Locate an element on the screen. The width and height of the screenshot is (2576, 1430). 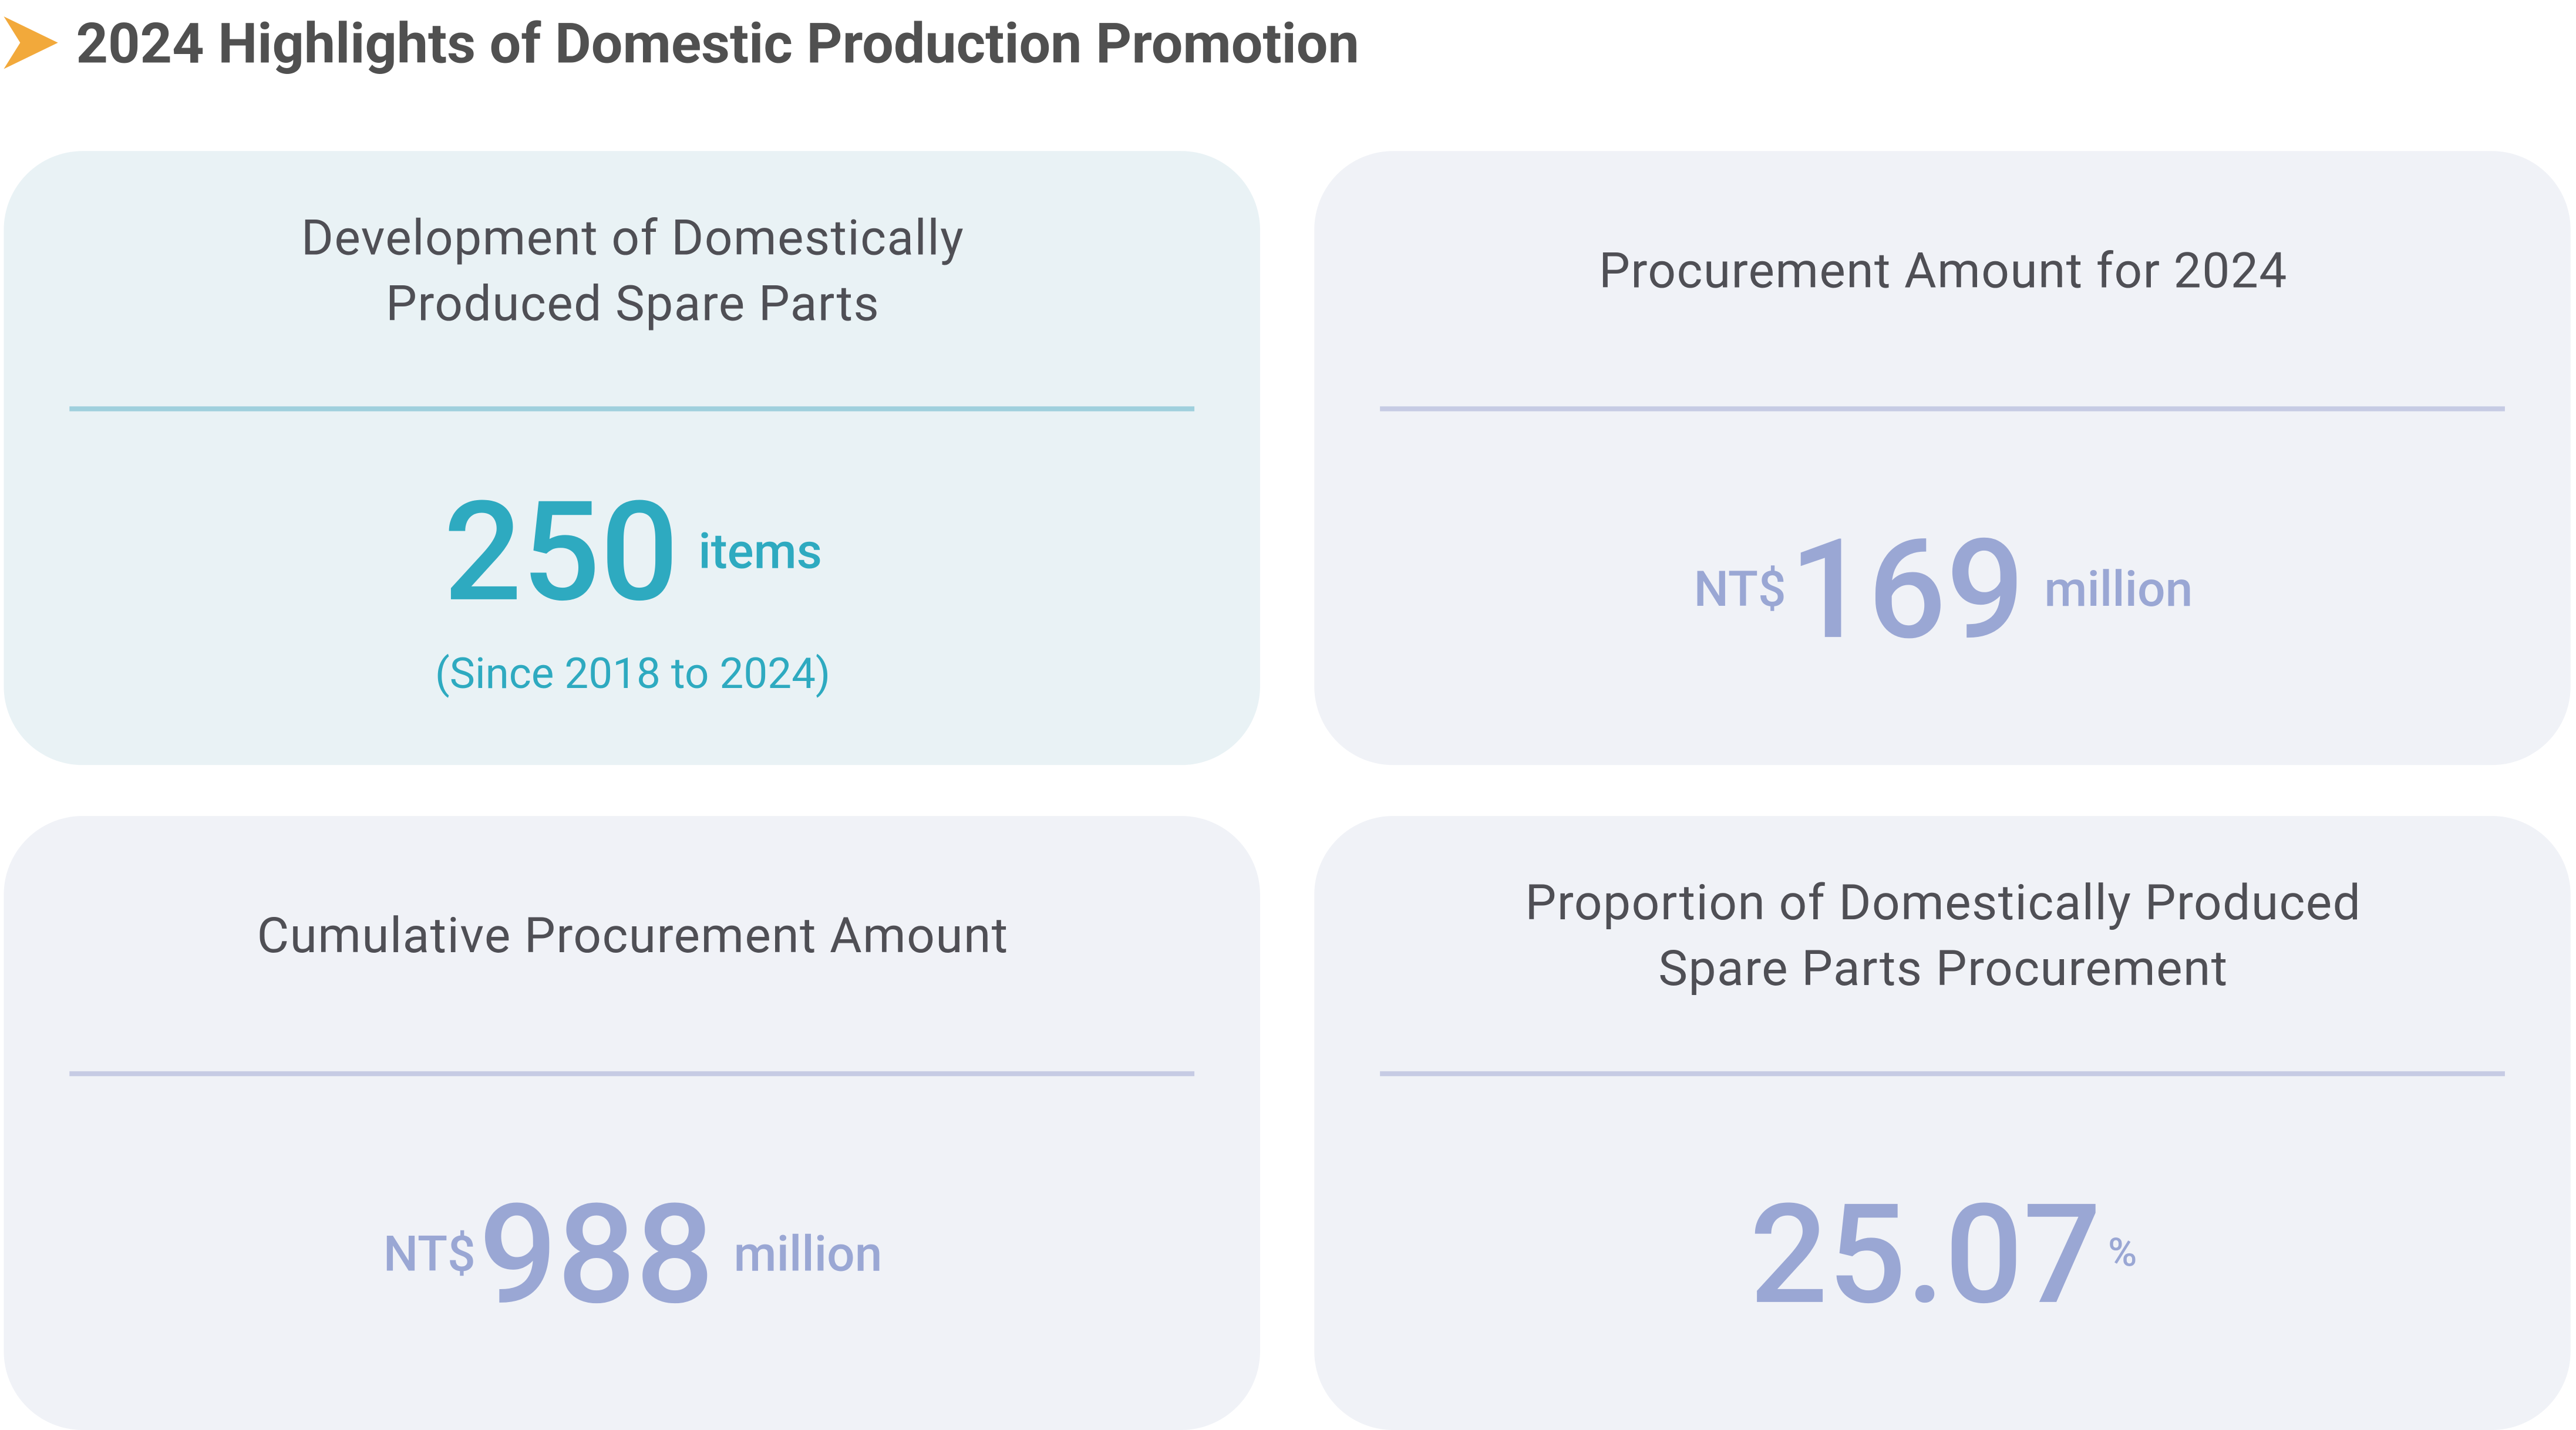
value-unit: items is located at coordinates (760, 552).